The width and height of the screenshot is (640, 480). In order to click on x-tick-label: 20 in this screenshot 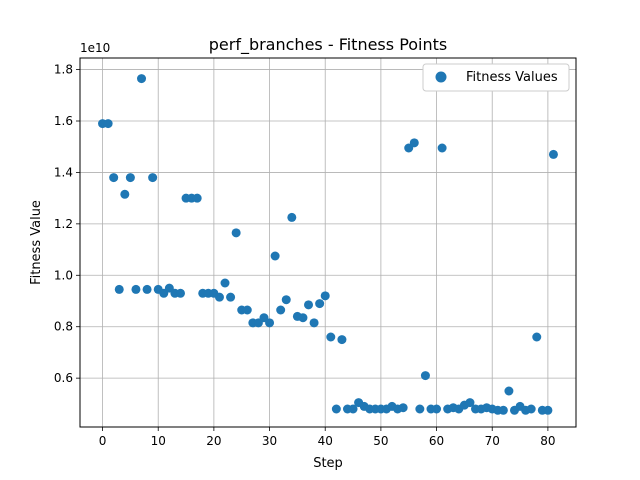, I will do `click(213, 441)`.